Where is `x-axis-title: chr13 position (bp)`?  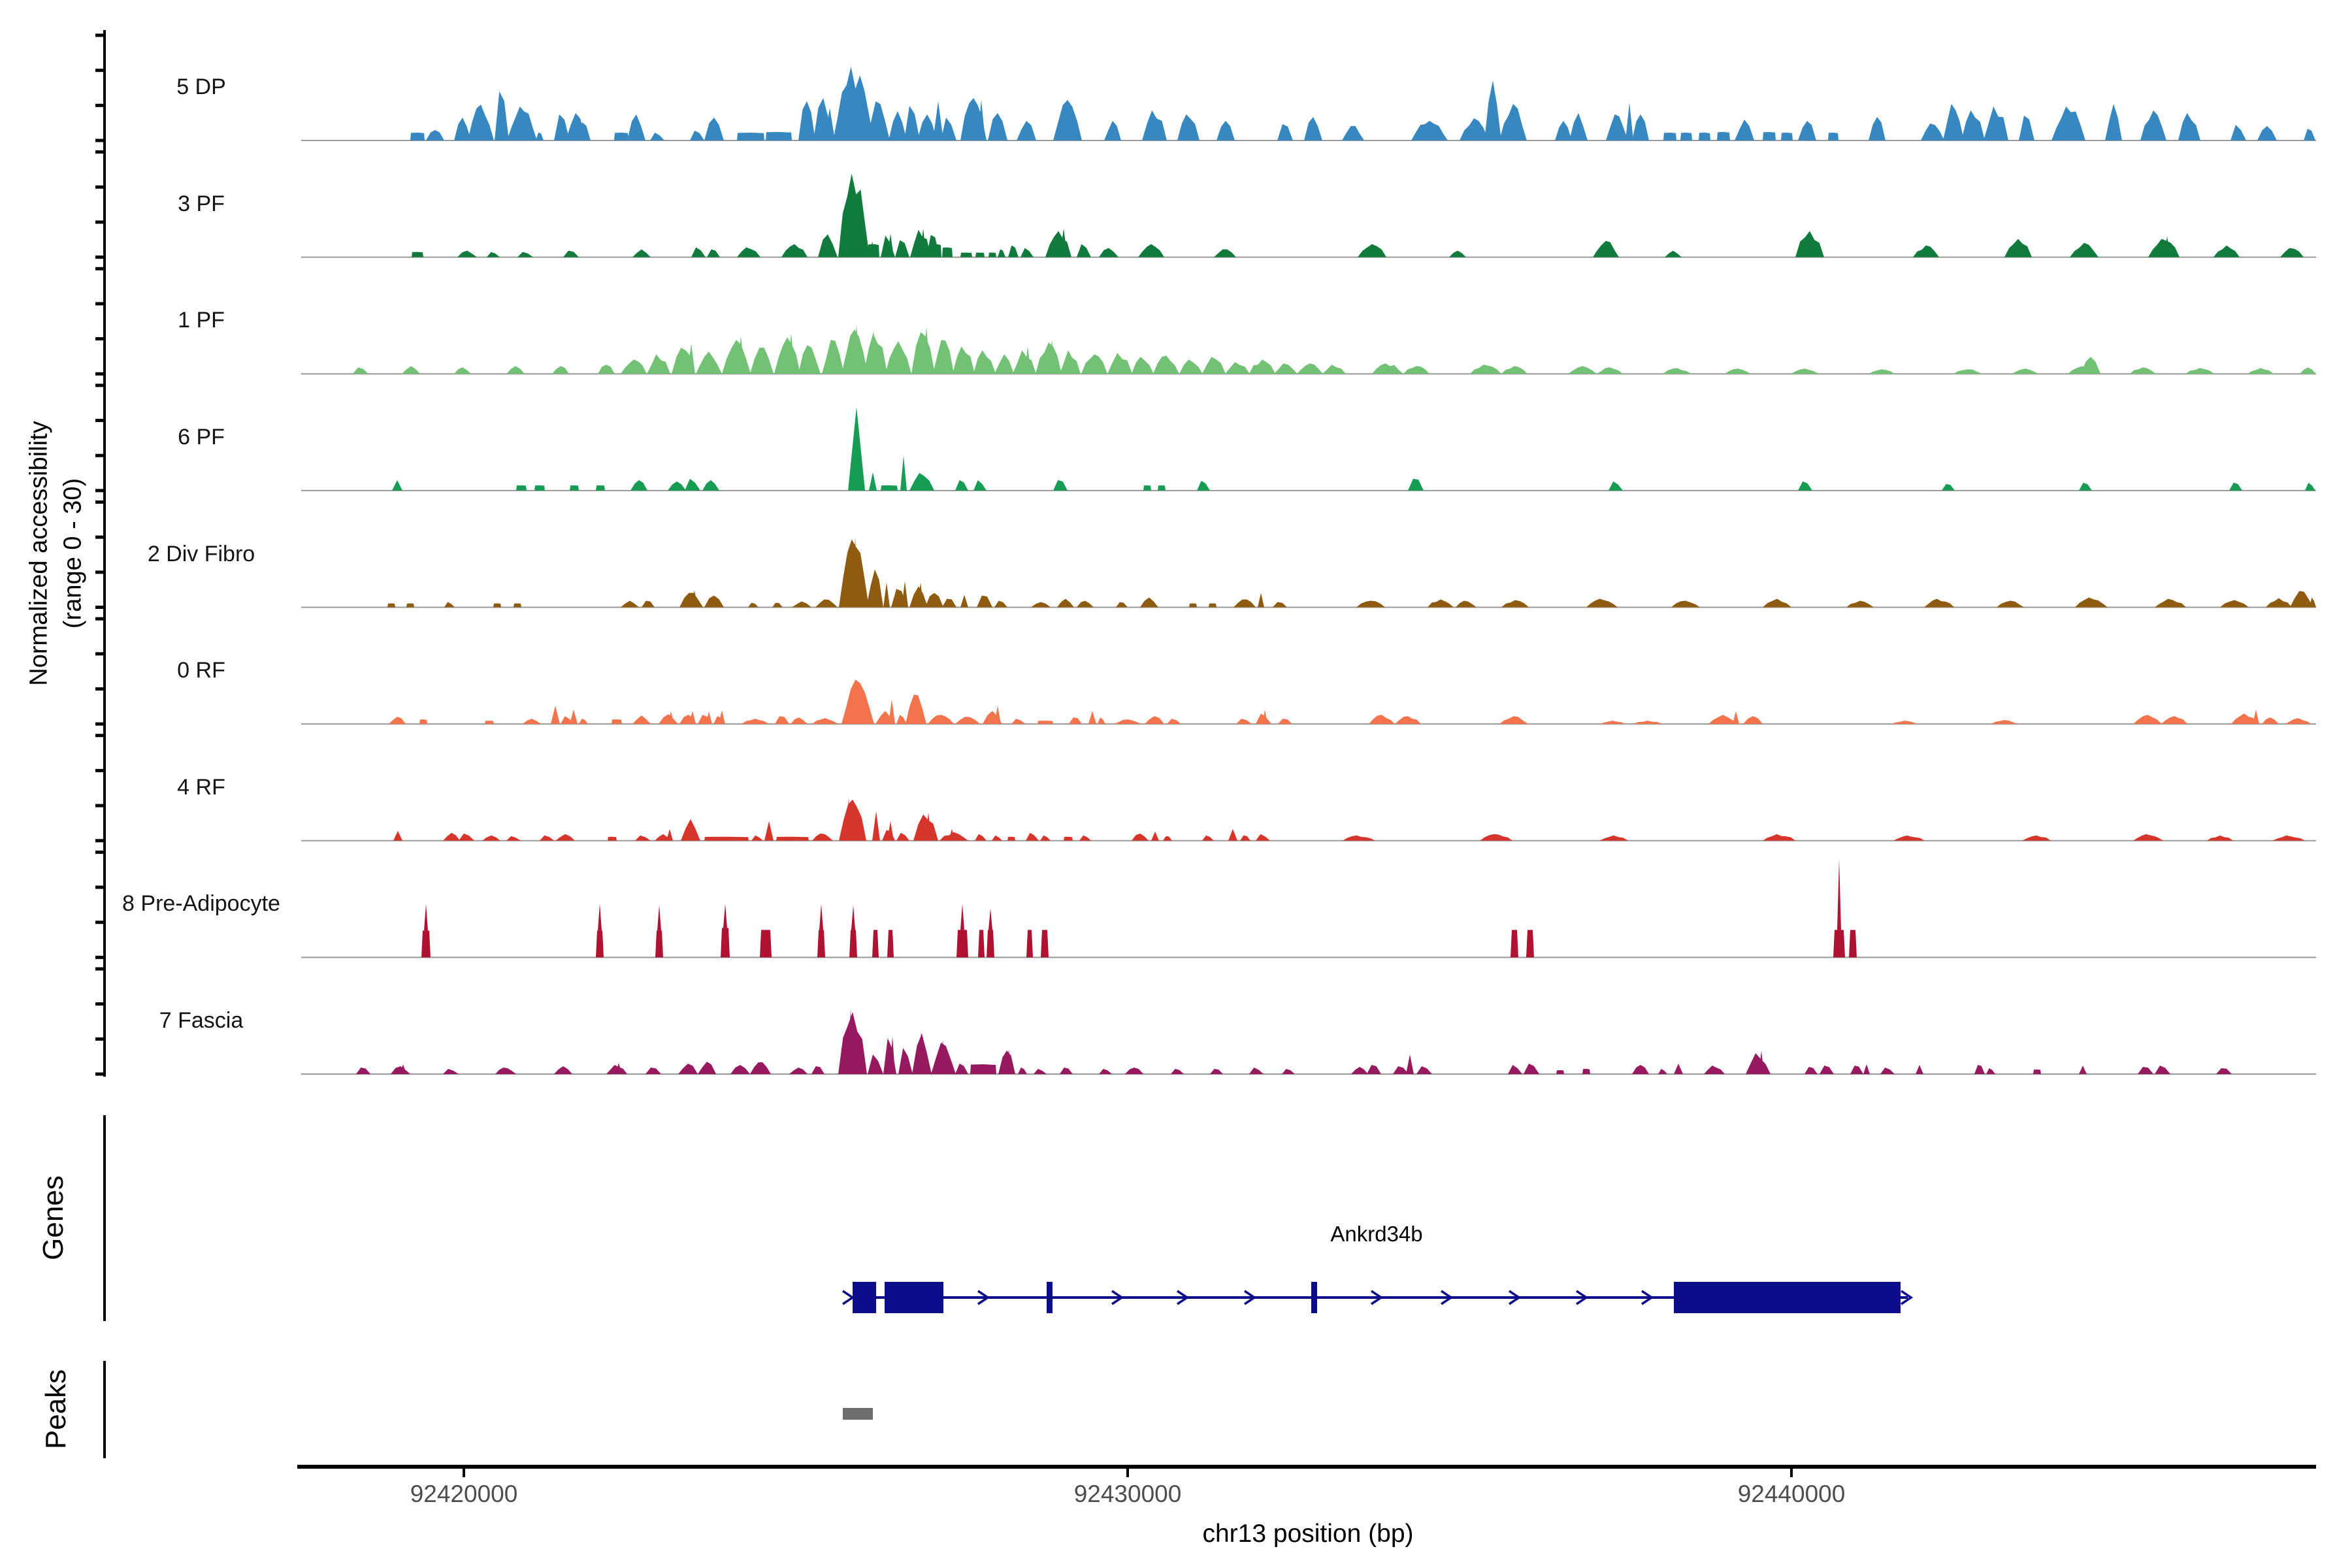 x-axis-title: chr13 position (bp) is located at coordinates (1308, 1534).